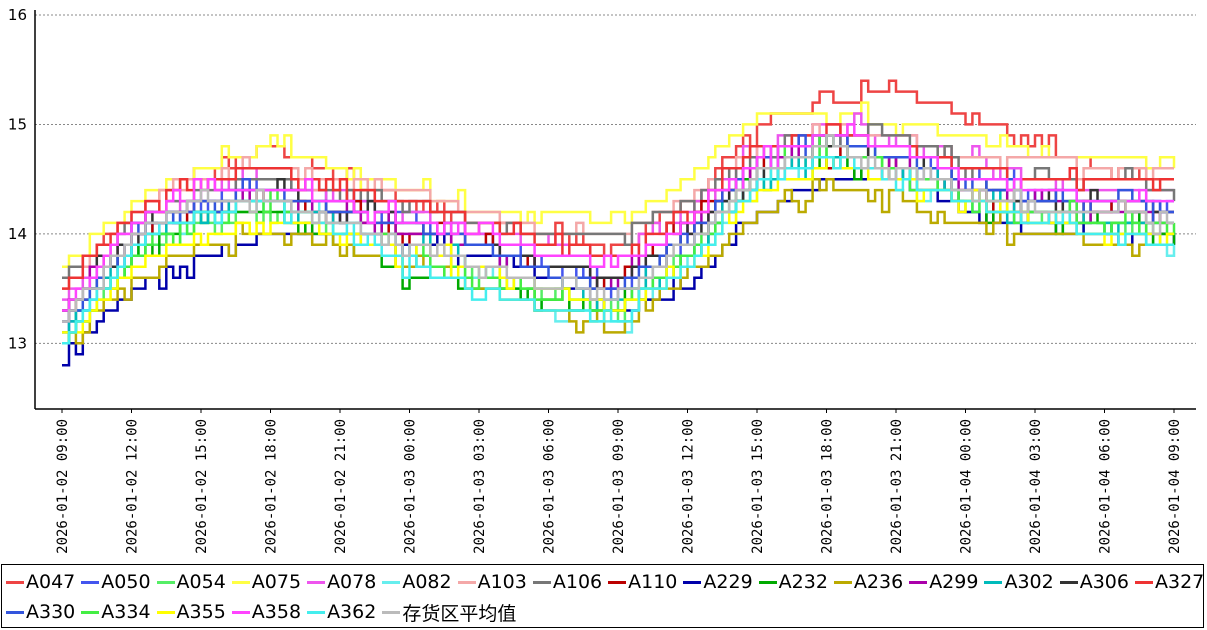 Image resolution: width=1207 pixels, height=630 pixels. Describe the element at coordinates (502, 582) in the screenshot. I see `legend-label: A103` at that location.